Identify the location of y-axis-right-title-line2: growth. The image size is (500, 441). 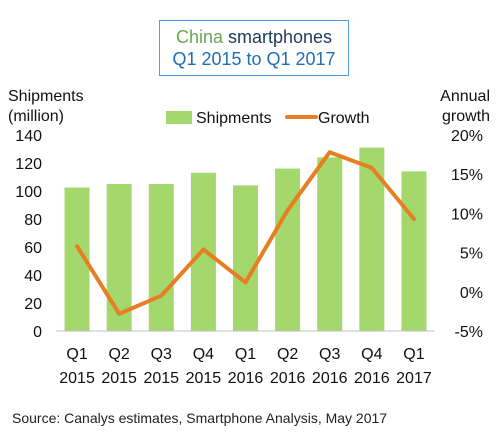
(466, 116).